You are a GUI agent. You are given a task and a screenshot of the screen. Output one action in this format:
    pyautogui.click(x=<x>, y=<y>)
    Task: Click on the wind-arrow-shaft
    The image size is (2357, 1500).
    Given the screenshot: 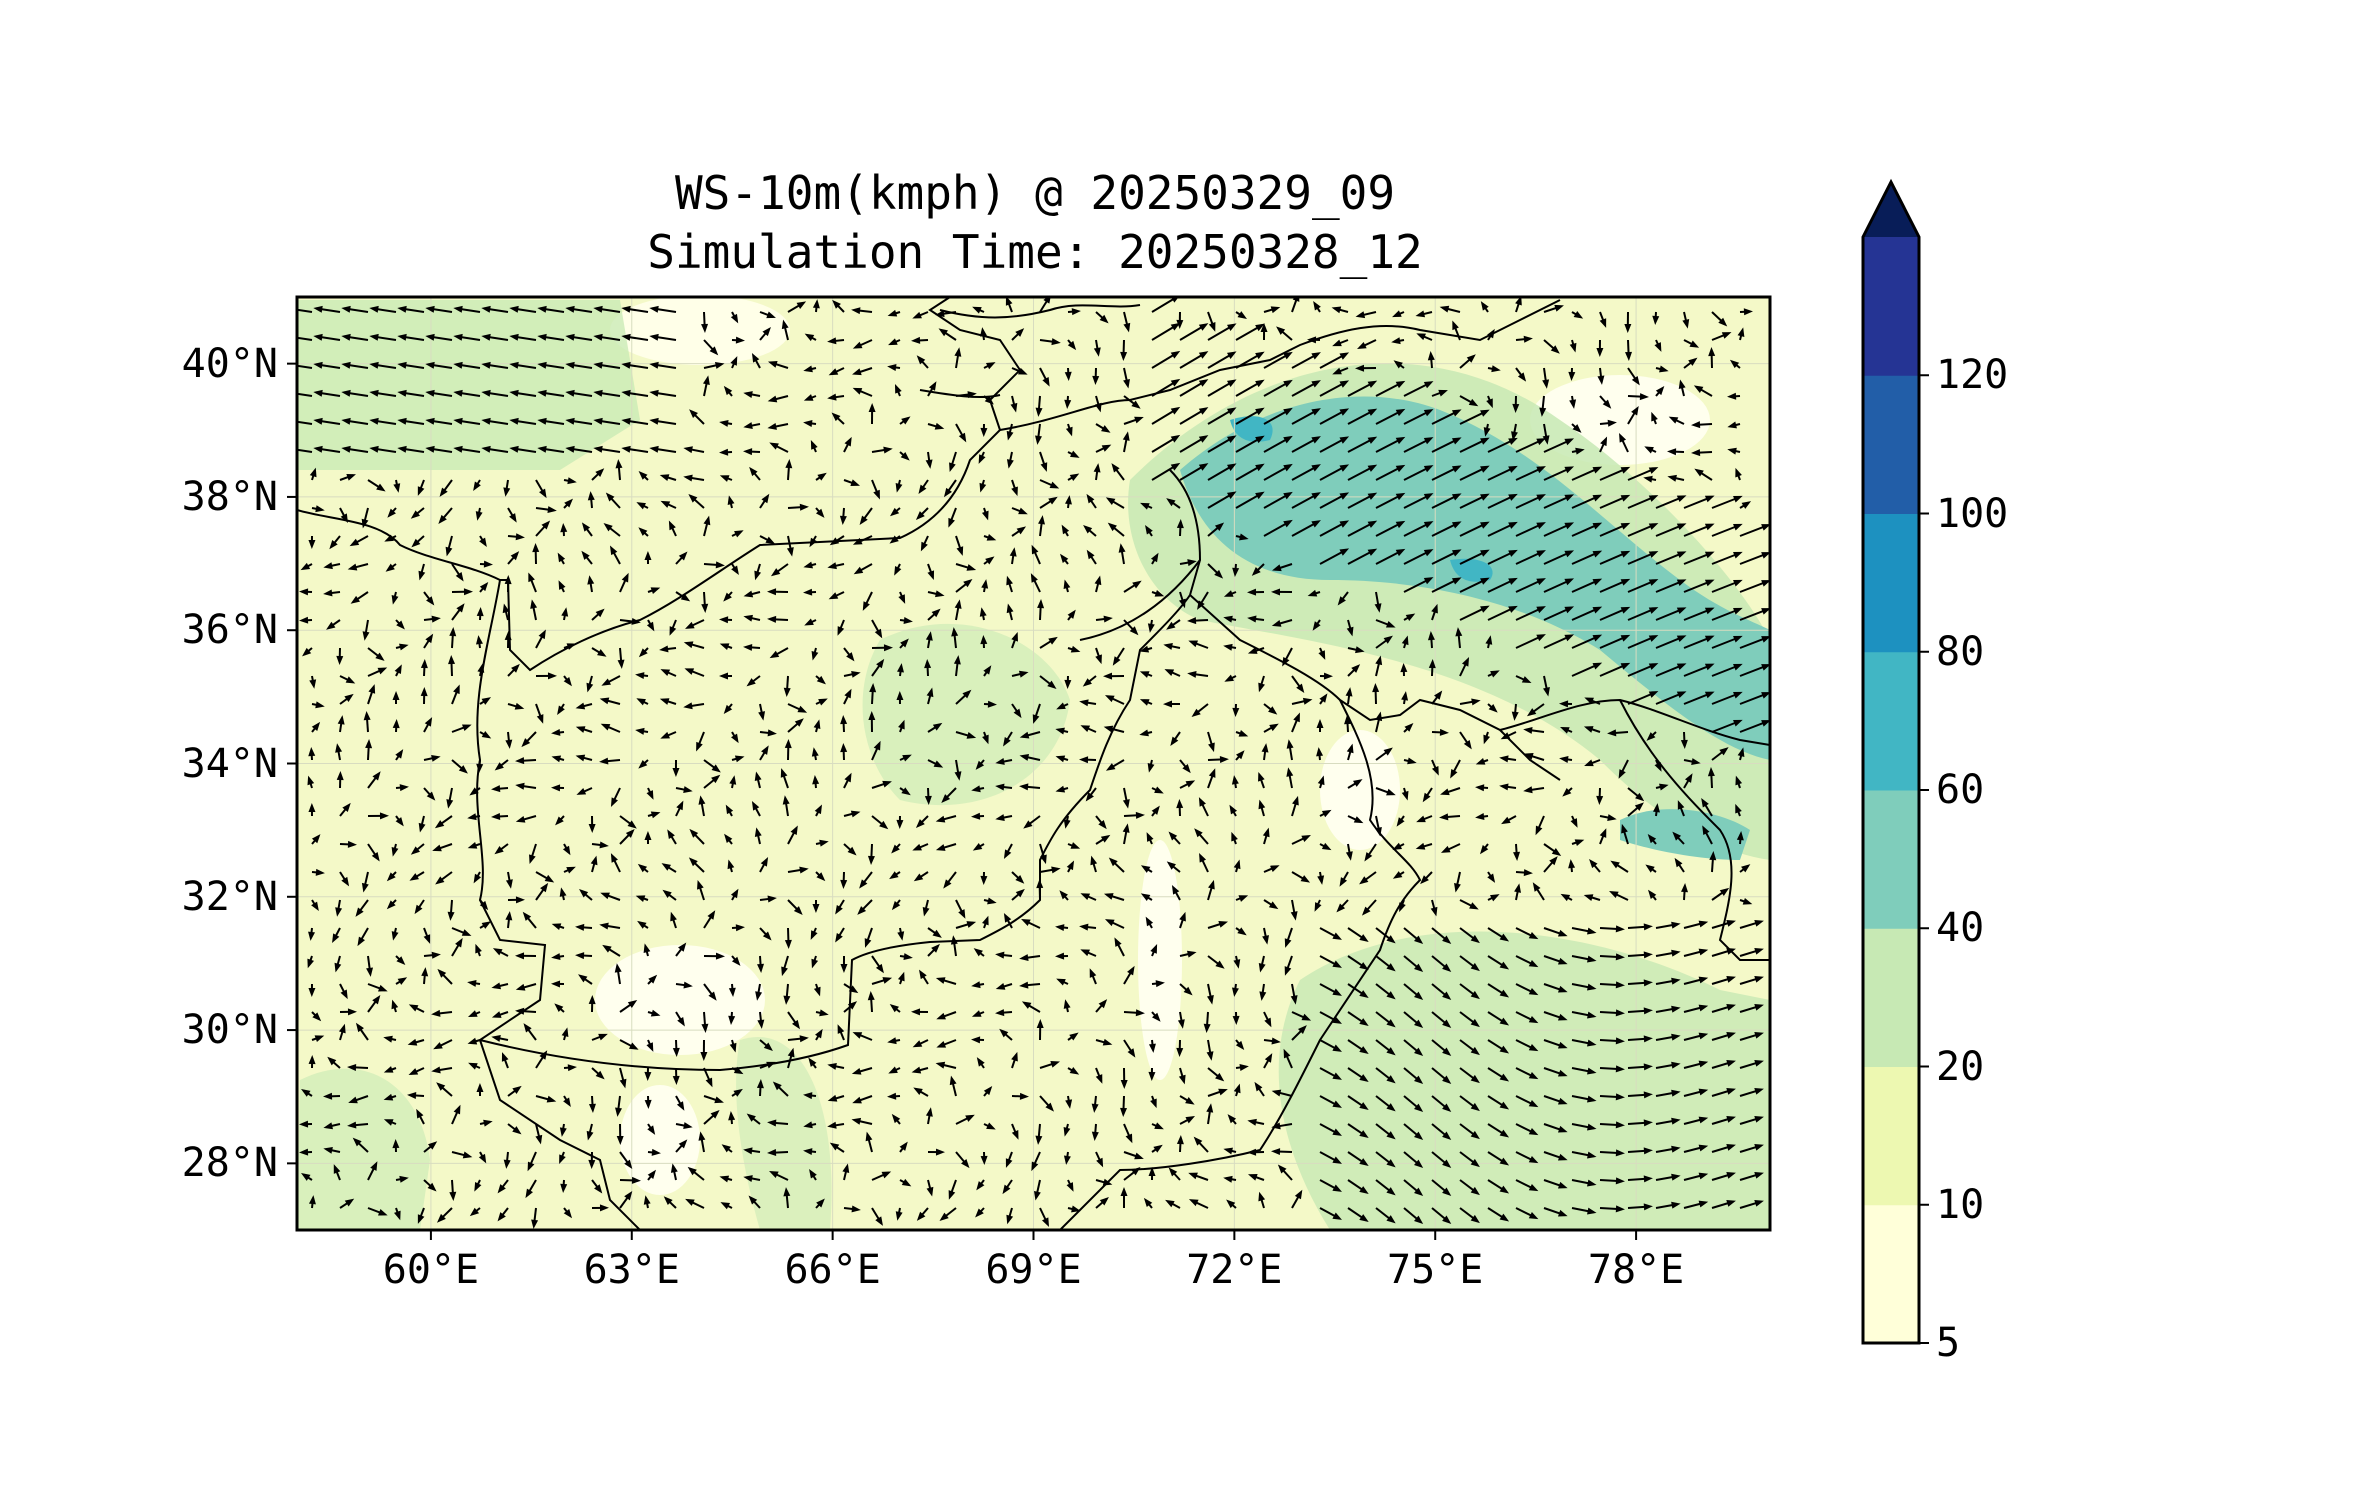 What is the action you would take?
    pyautogui.click(x=305, y=366)
    